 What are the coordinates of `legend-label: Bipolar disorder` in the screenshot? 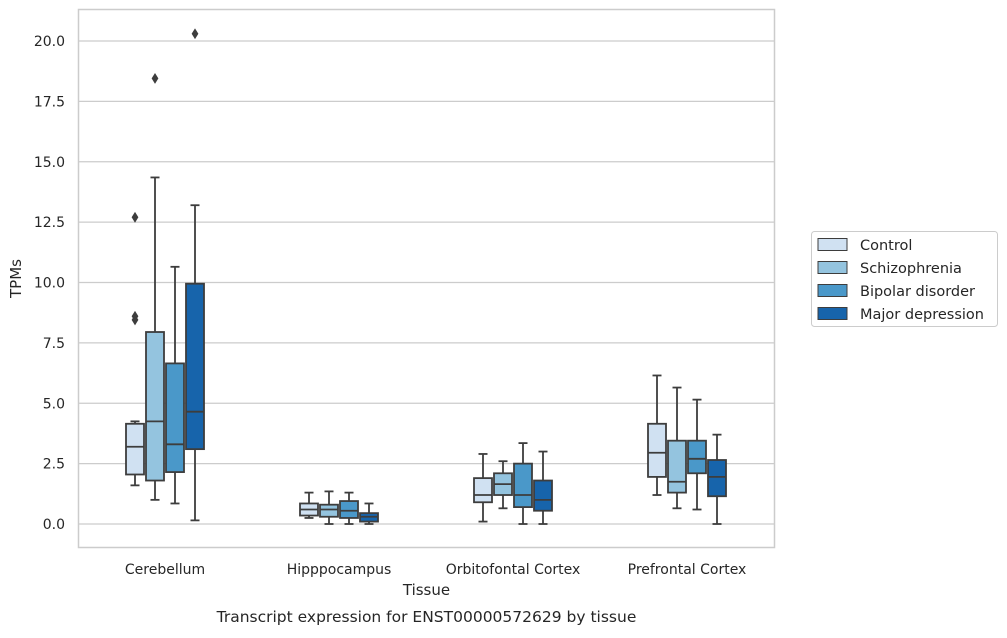 It's located at (917, 292).